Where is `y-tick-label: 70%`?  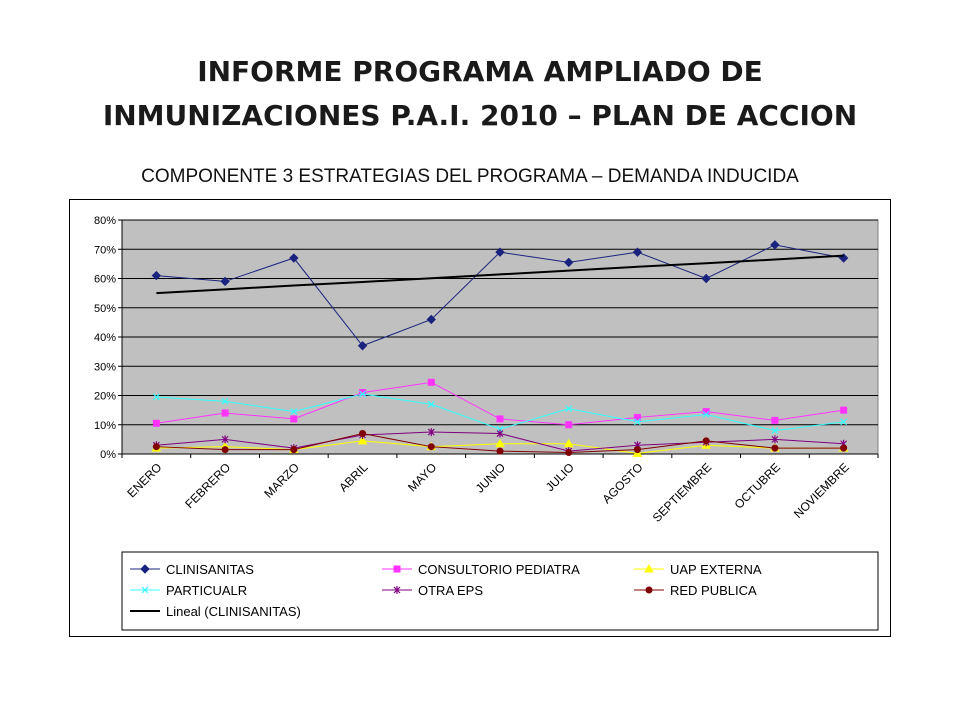 y-tick-label: 70% is located at coordinates (105, 250).